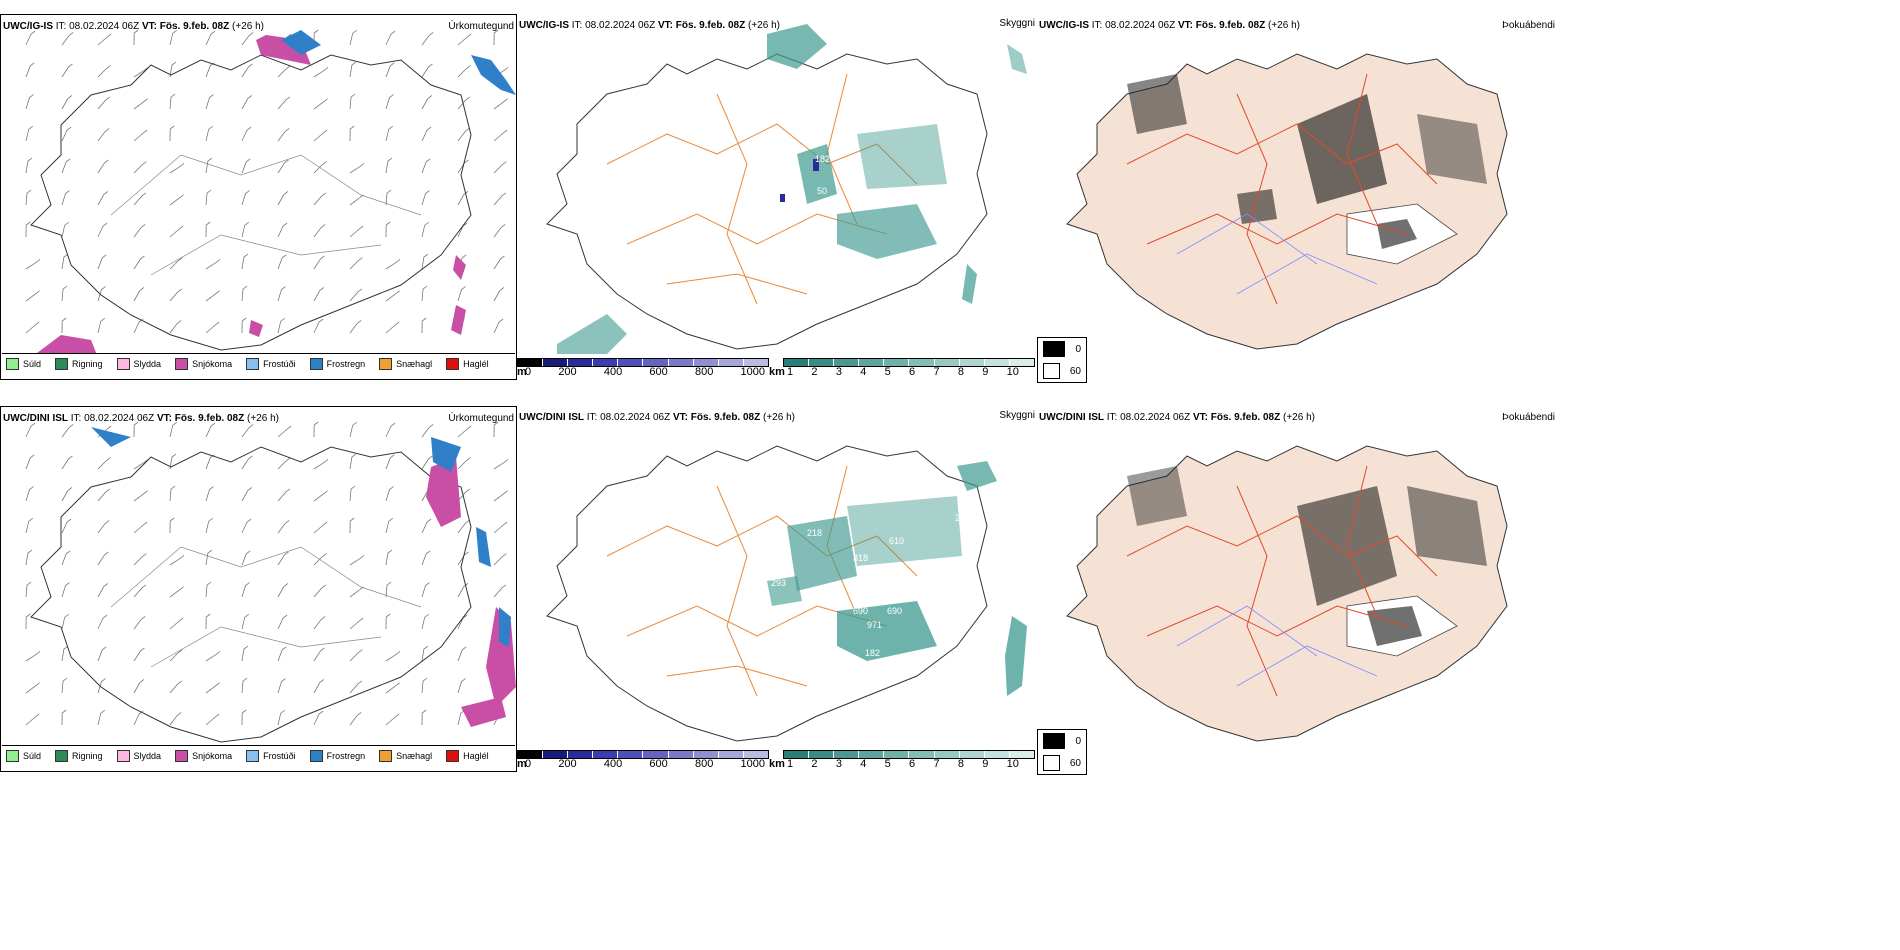 Image resolution: width=1900 pixels, height=950 pixels. What do you see at coordinates (822, 159) in the screenshot?
I see `ceiling-label: 182` at bounding box center [822, 159].